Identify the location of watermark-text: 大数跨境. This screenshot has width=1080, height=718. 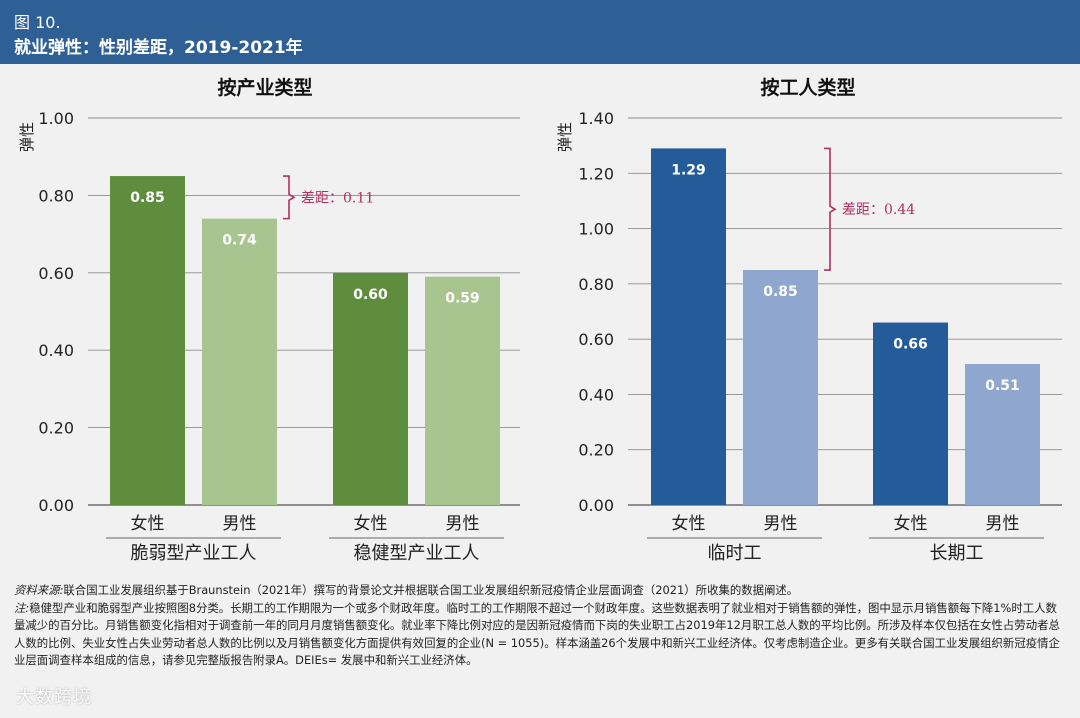
(54, 697).